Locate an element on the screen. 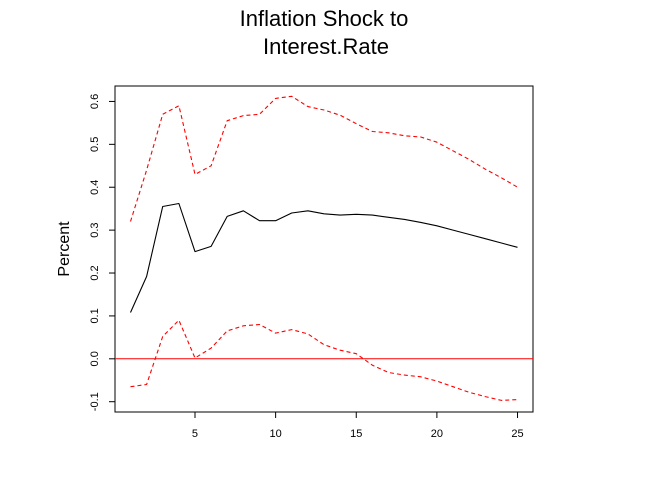 The image size is (650, 500). x-tick-label: 5 is located at coordinates (195, 434).